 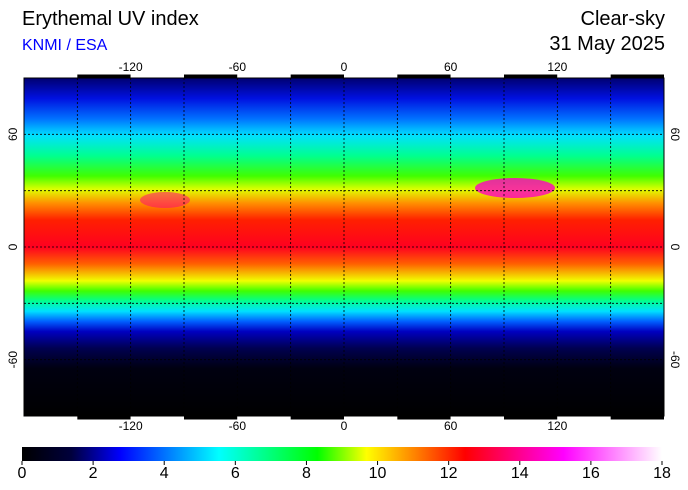 What do you see at coordinates (306, 473) in the screenshot?
I see `colorbar-label: 8` at bounding box center [306, 473].